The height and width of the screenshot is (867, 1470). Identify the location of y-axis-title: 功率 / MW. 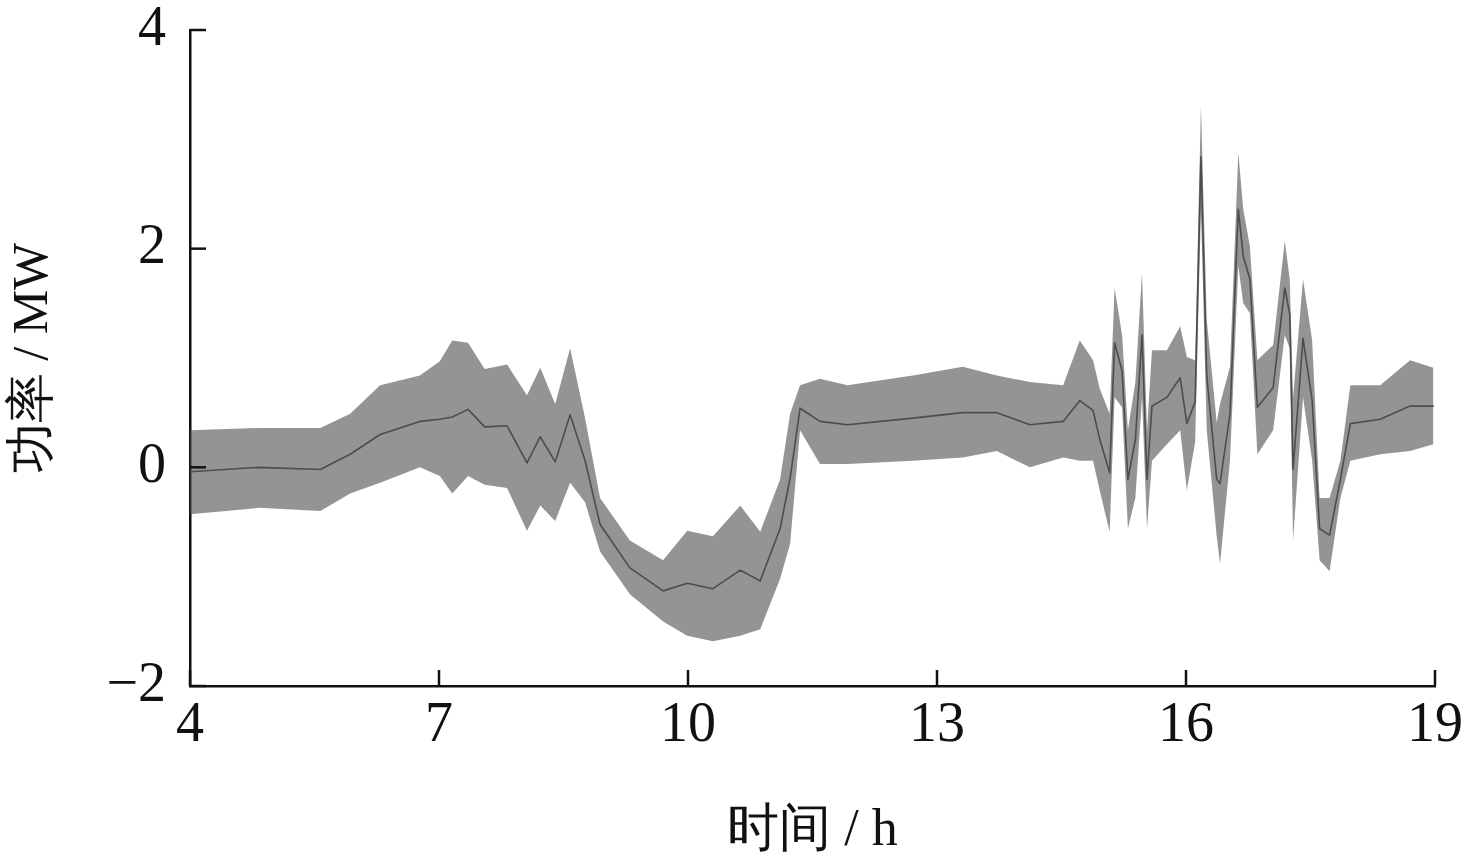
(30, 357).